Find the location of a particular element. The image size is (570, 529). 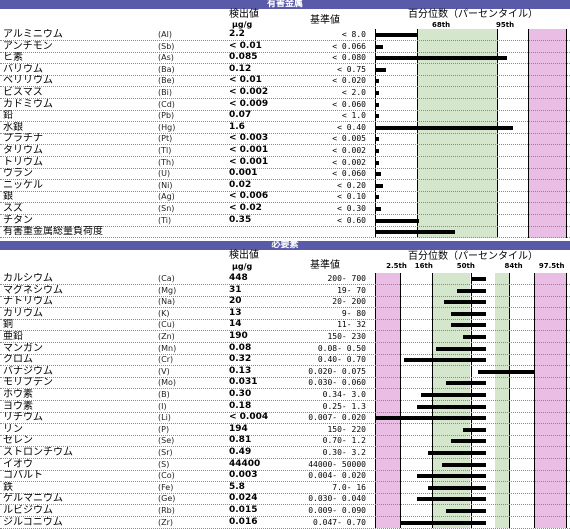

element-name: カドミウム is located at coordinates (28, 104).